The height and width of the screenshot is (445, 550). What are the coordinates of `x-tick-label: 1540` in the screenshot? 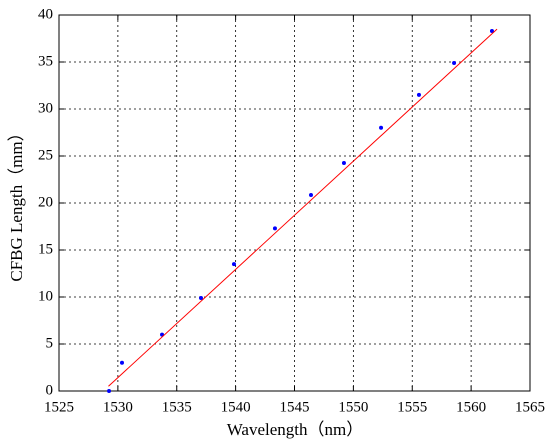 It's located at (236, 407).